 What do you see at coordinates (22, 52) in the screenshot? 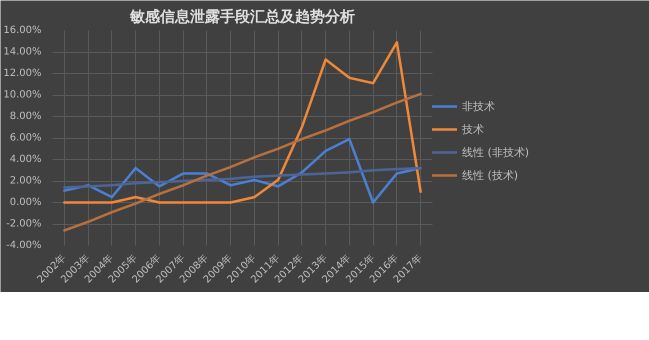
I see `y-tick-label: 14.00%` at bounding box center [22, 52].